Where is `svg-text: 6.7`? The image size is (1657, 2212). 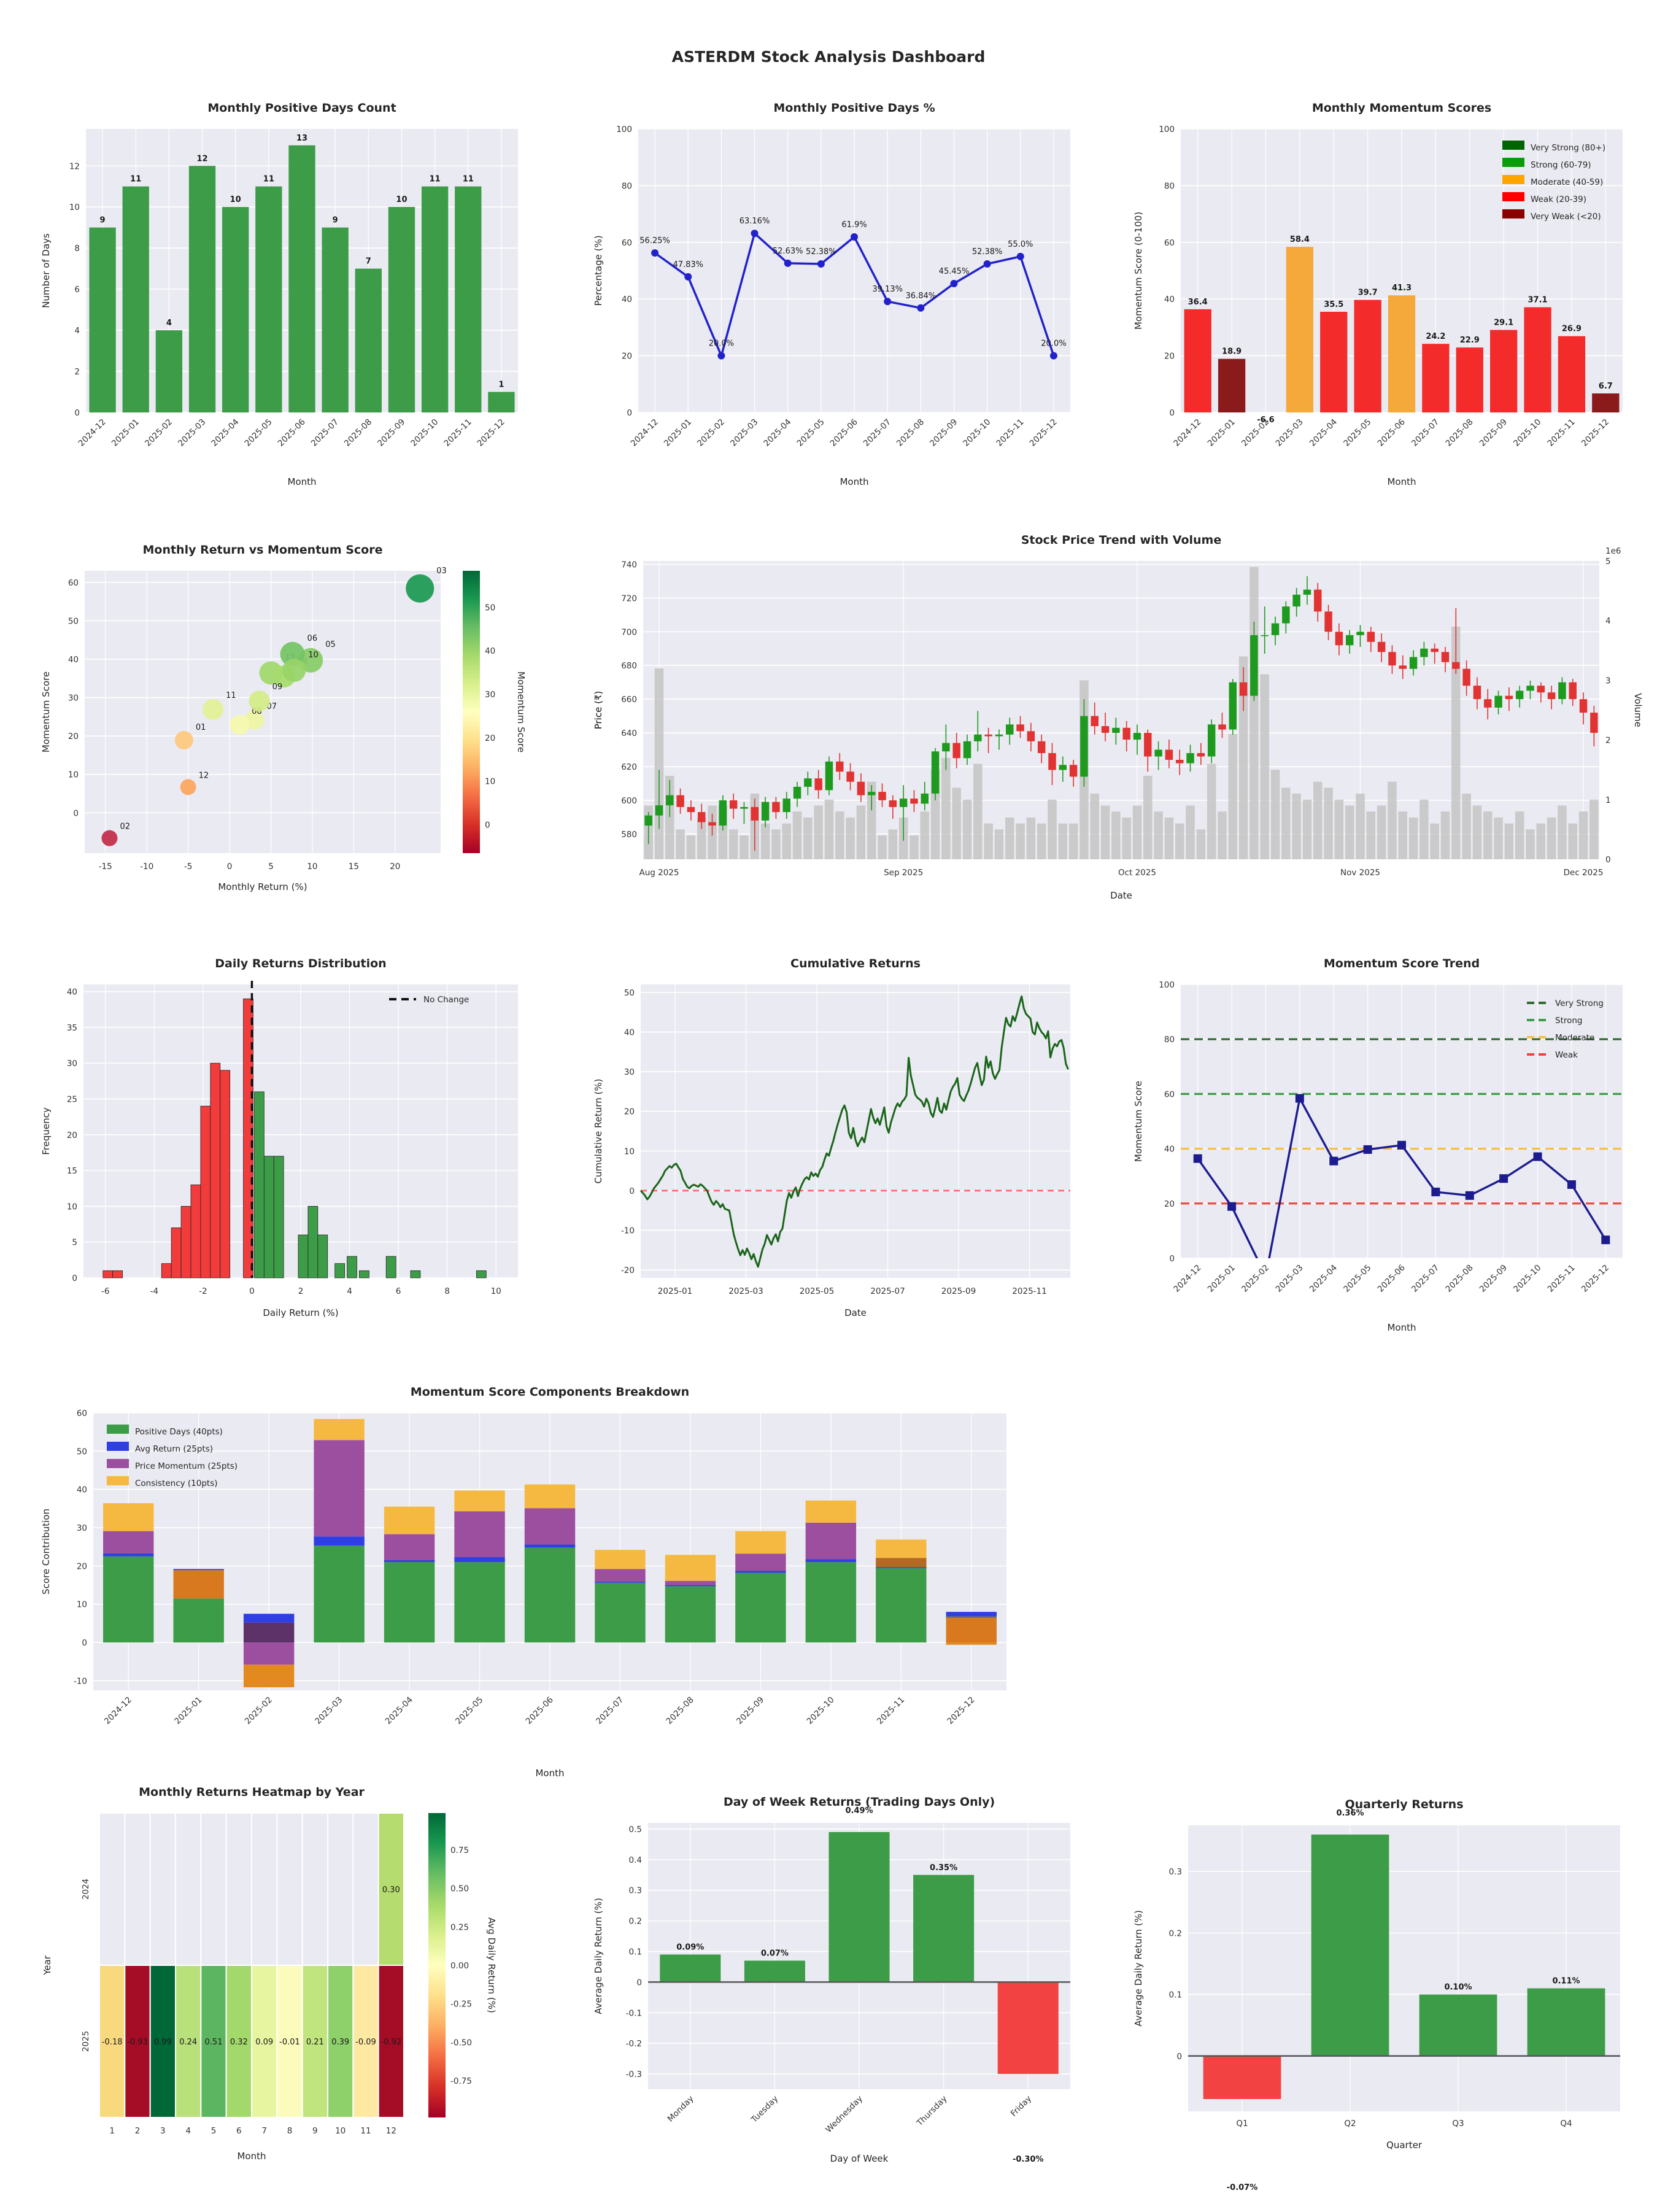 svg-text: 6.7 is located at coordinates (1606, 386).